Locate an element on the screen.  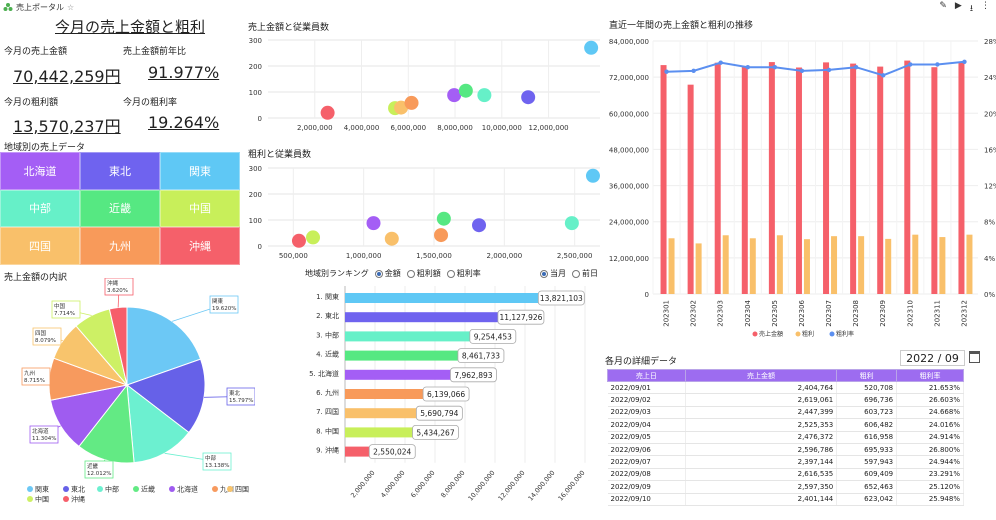
pie-legend-label: 沖縄 is located at coordinates (78, 499).